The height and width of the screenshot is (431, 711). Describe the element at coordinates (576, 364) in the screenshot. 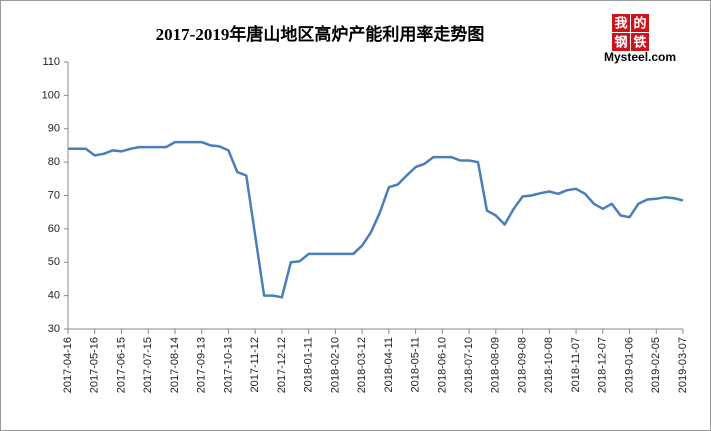

I see `x-tick-label: 2018-11-07` at that location.